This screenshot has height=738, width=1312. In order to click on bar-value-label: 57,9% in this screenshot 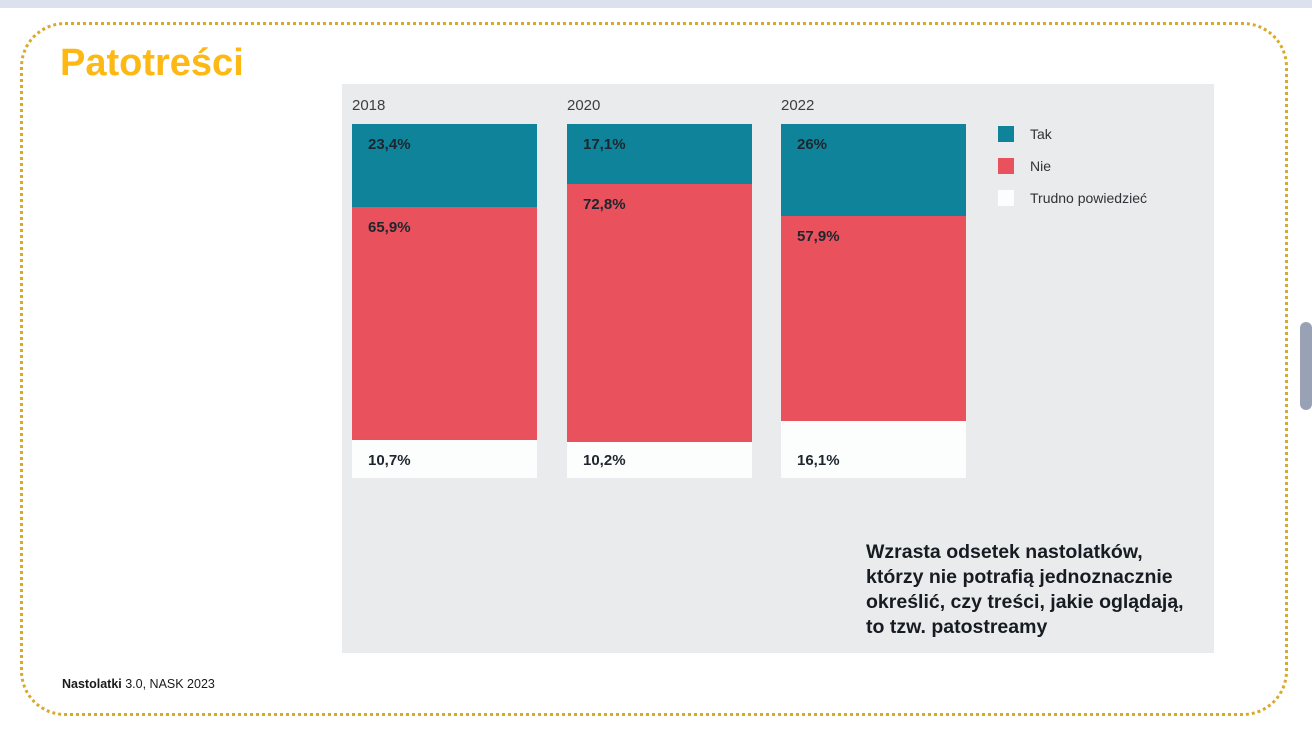, I will do `click(818, 237)`.